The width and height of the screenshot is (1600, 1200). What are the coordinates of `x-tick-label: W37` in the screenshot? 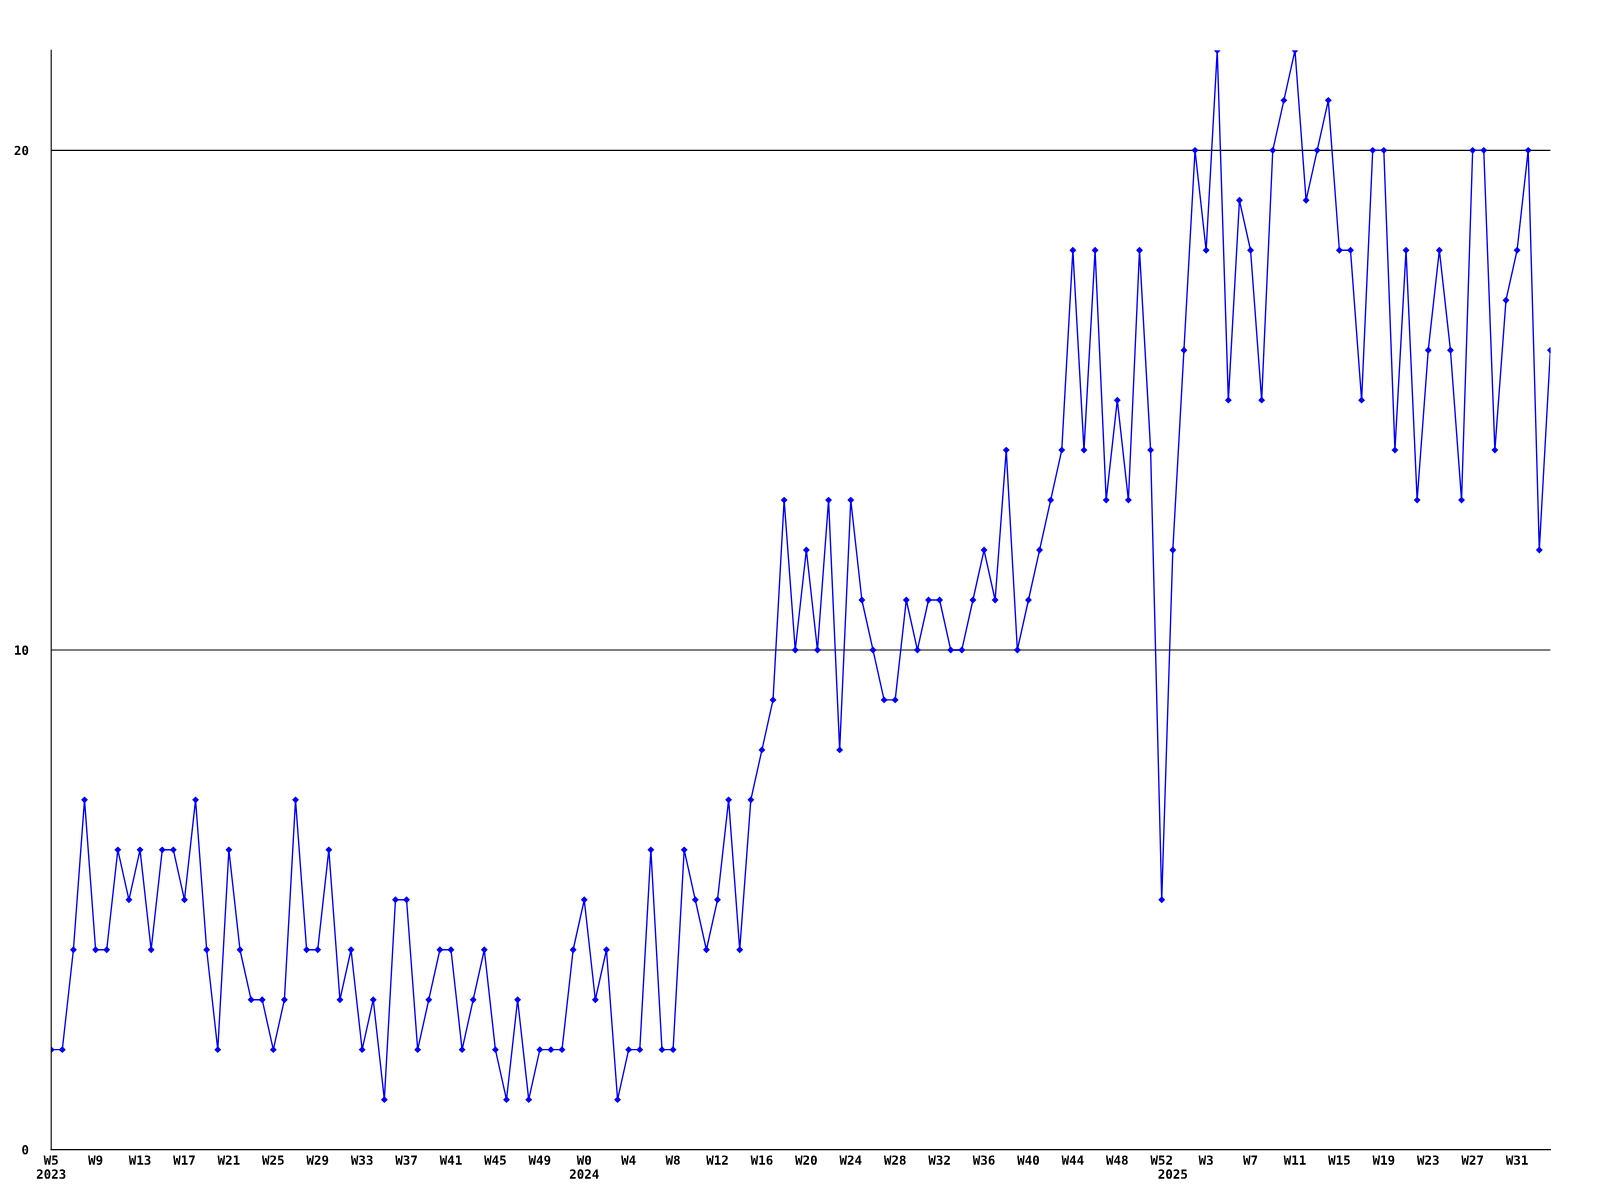 It's located at (406, 1160).